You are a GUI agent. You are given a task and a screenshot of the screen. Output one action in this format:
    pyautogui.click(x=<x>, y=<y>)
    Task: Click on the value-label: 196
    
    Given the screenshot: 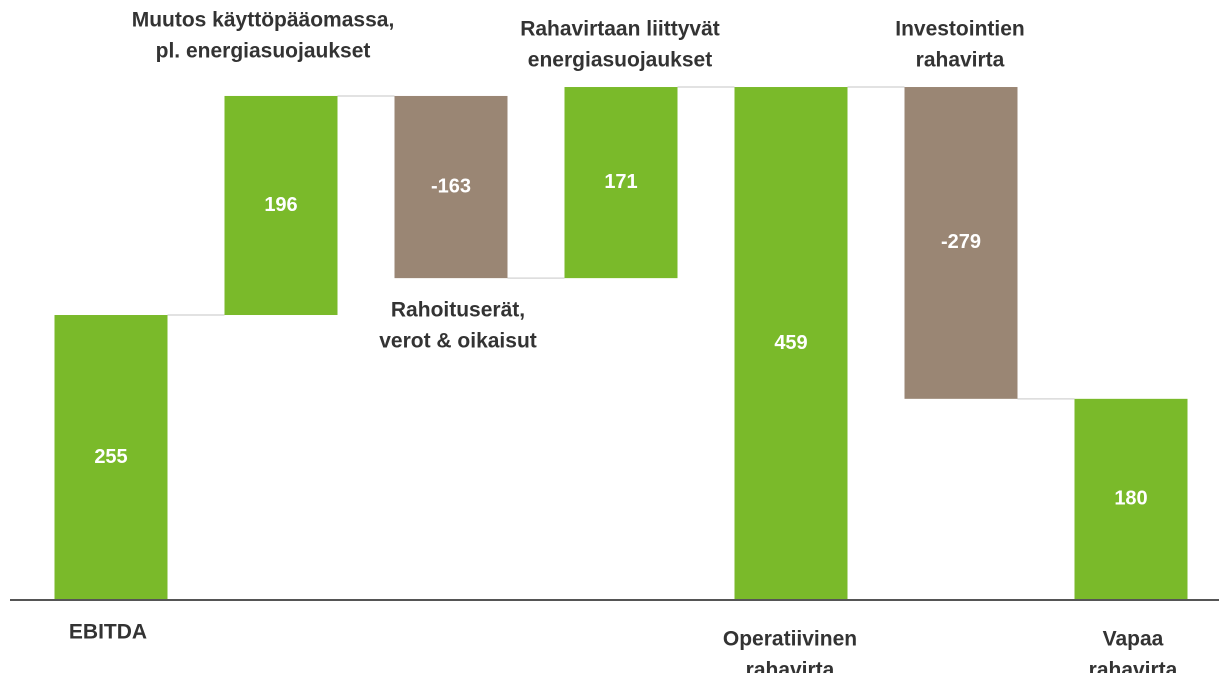 What is the action you would take?
    pyautogui.click(x=280, y=205)
    